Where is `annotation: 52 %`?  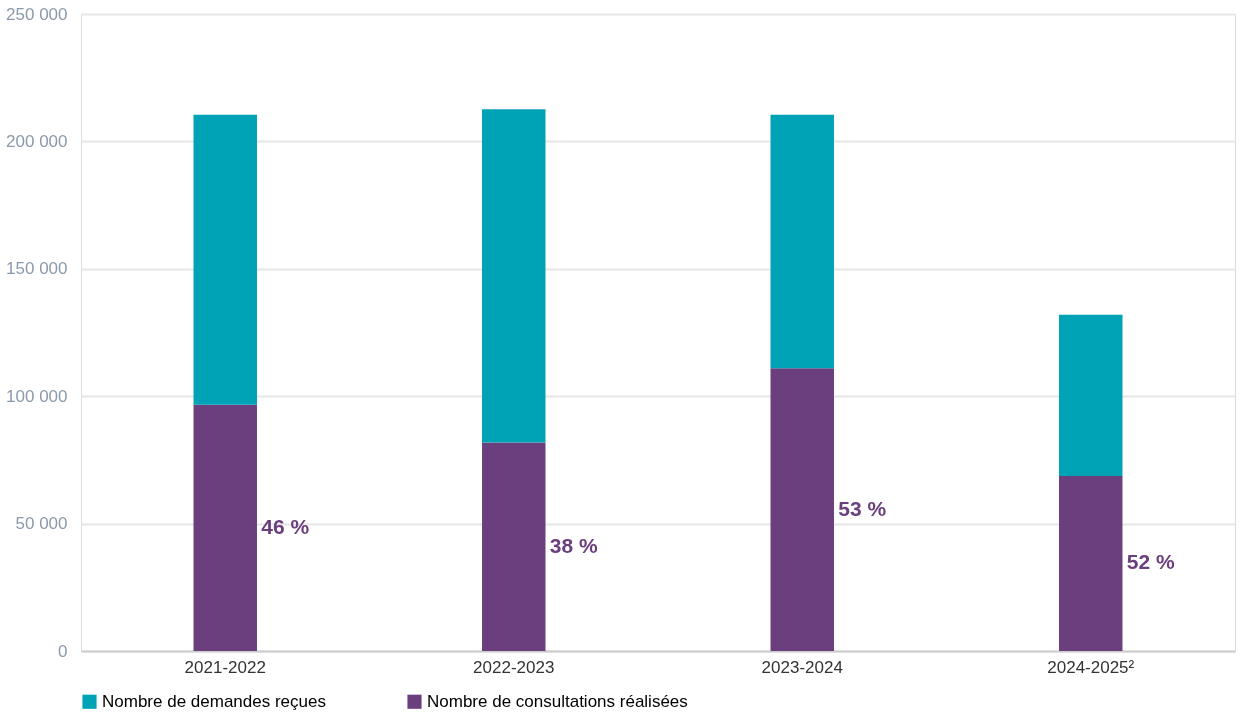 annotation: 52 % is located at coordinates (1150, 562).